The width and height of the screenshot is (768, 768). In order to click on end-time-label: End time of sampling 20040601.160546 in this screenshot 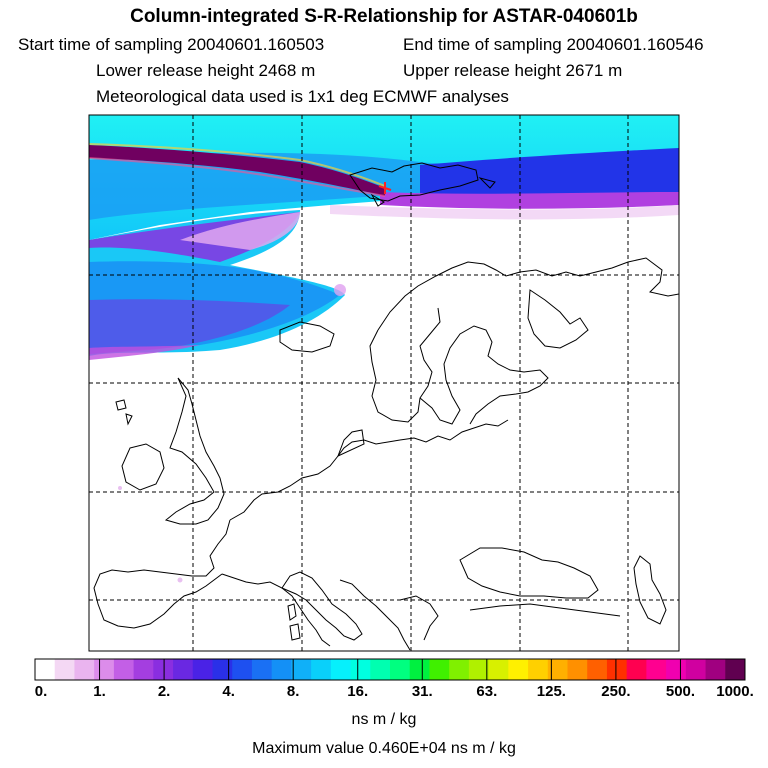, I will do `click(553, 44)`.